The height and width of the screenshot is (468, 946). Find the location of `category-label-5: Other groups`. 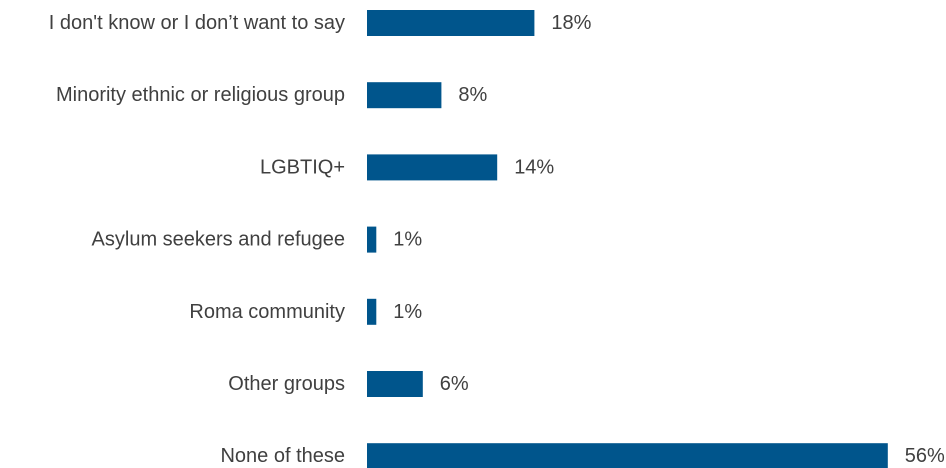

category-label-5: Other groups is located at coordinates (286, 384).